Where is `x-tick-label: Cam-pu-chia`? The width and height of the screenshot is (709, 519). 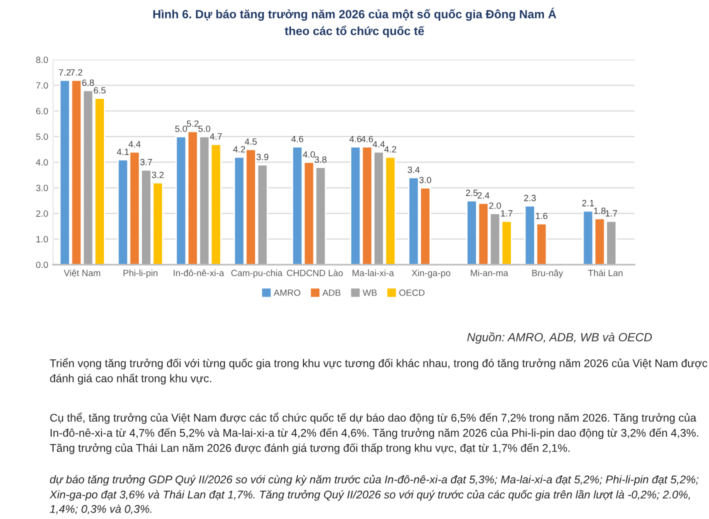 x-tick-label: Cam-pu-chia is located at coordinates (256, 274).